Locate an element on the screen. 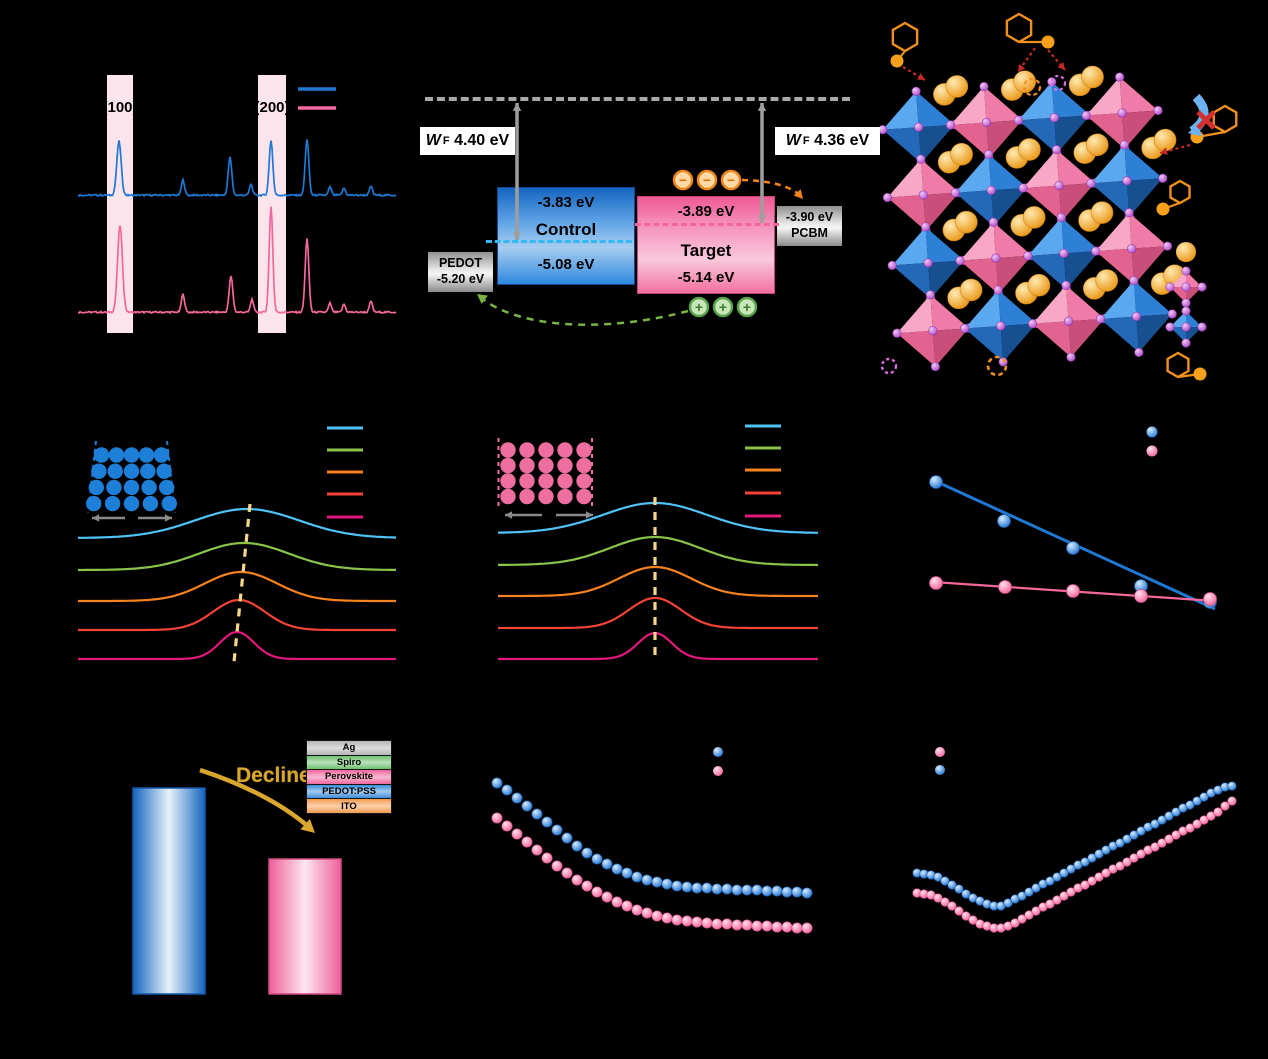 This screenshot has width=1268, height=1059. bar-control is located at coordinates (169, 891).